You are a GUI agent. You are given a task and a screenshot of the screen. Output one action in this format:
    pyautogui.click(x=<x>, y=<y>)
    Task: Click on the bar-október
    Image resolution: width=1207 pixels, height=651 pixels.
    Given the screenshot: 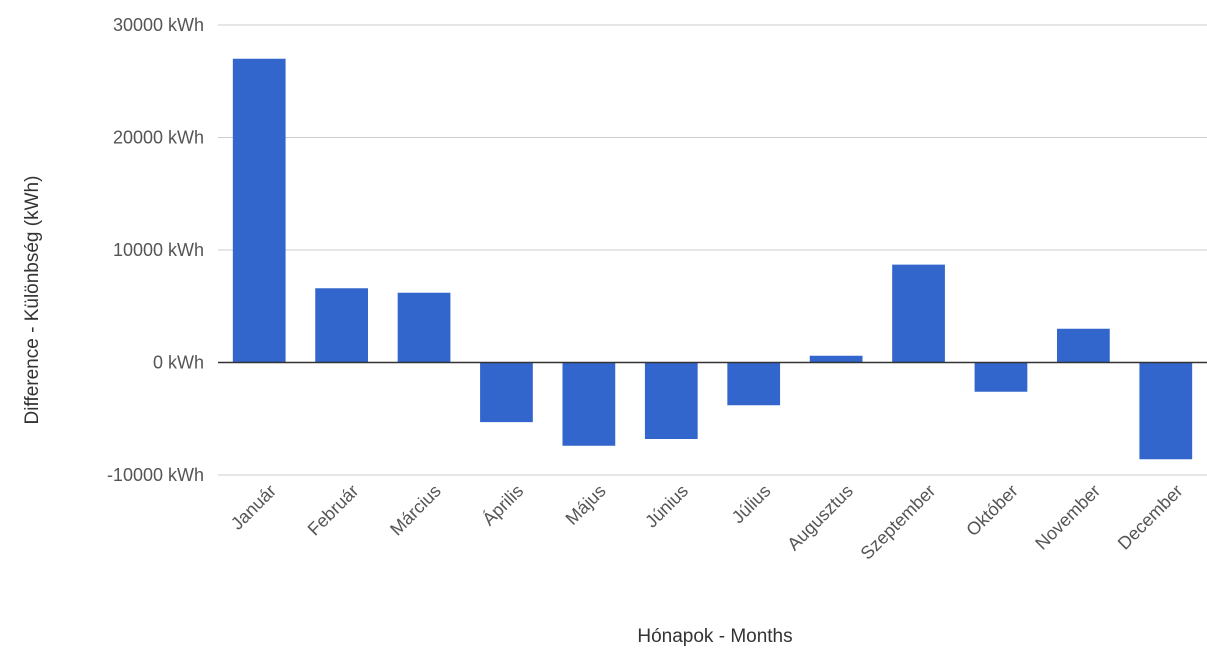 What is the action you would take?
    pyautogui.click(x=1001, y=377)
    